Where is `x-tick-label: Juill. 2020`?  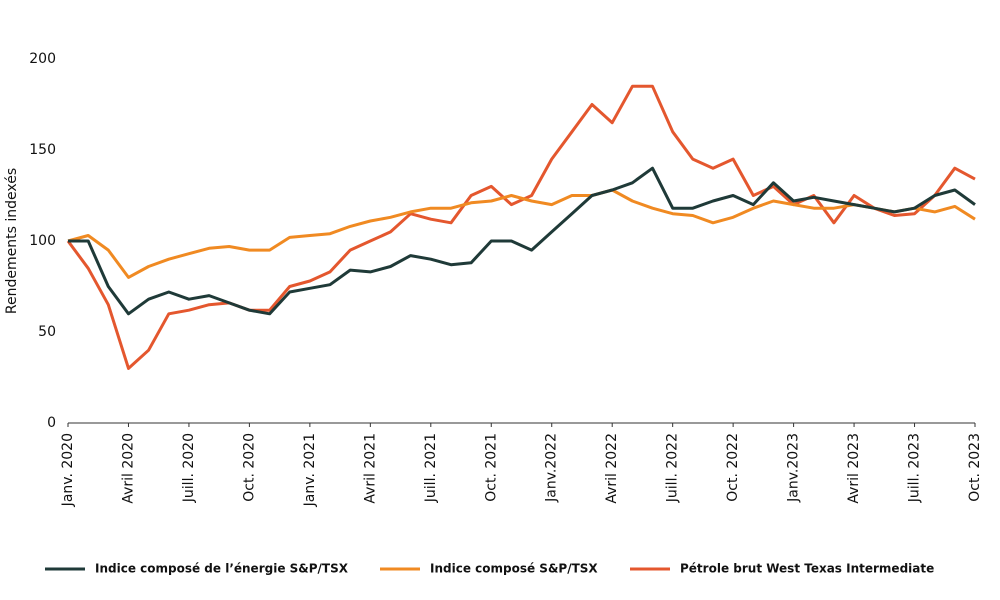
x-tick-label: Juill. 2020 is located at coordinates (189, 468).